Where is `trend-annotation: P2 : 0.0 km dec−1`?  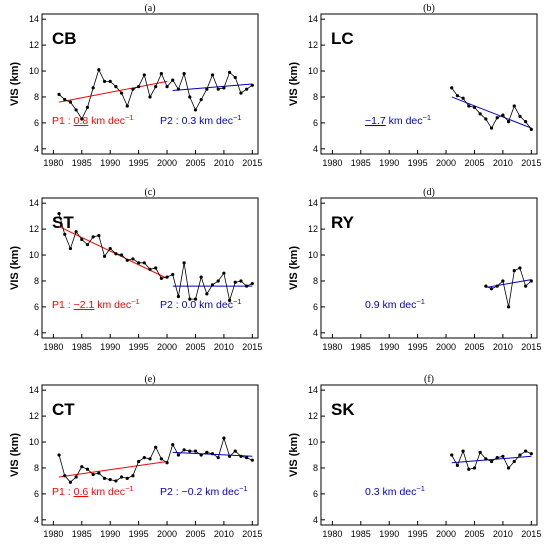
trend-annotation: P2 : 0.0 km dec−1 is located at coordinates (201, 304).